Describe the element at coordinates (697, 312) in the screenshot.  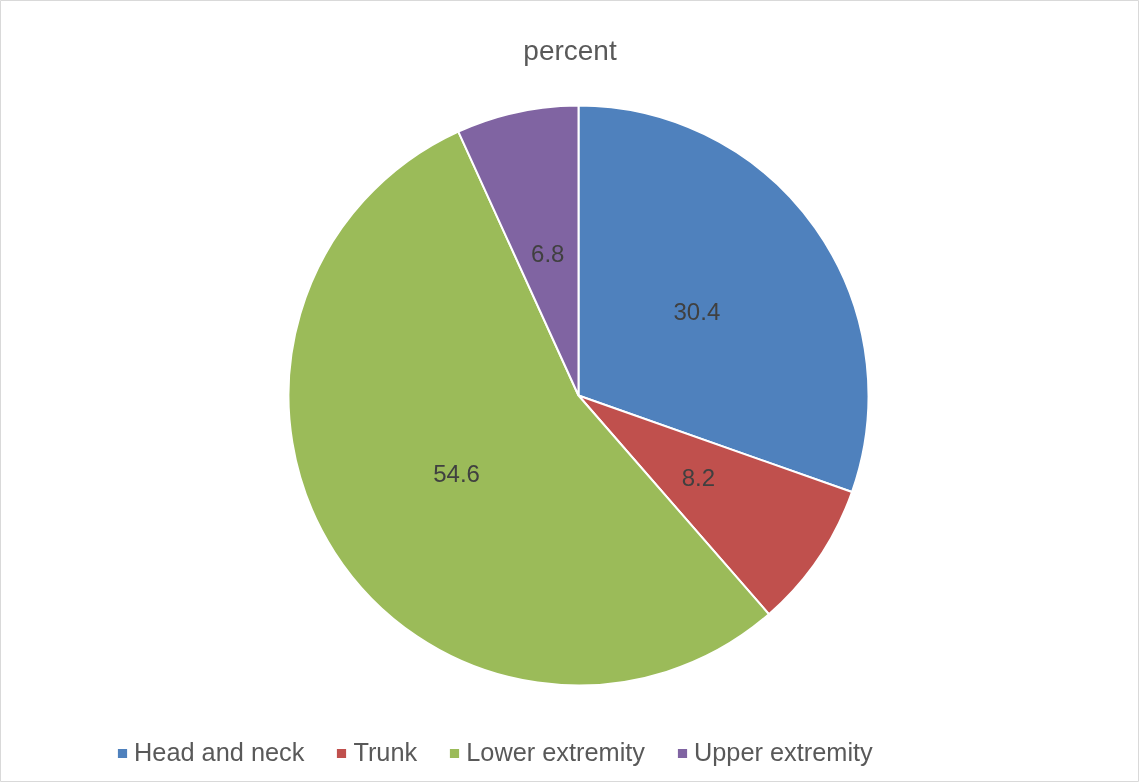
I see `data-label: 30.4` at that location.